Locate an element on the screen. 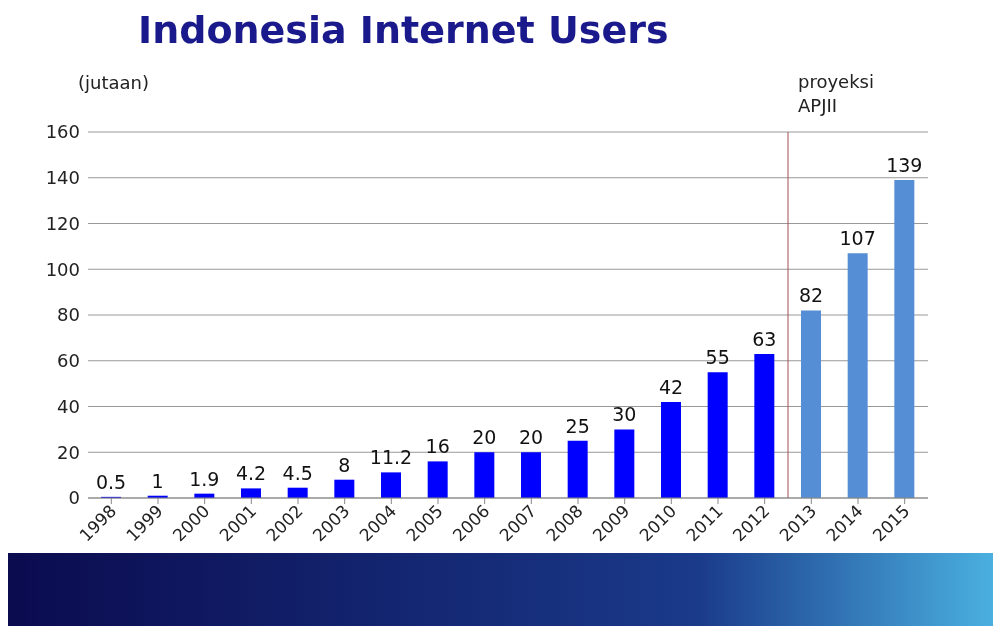  y-tick-label: 40 is located at coordinates (68, 406).